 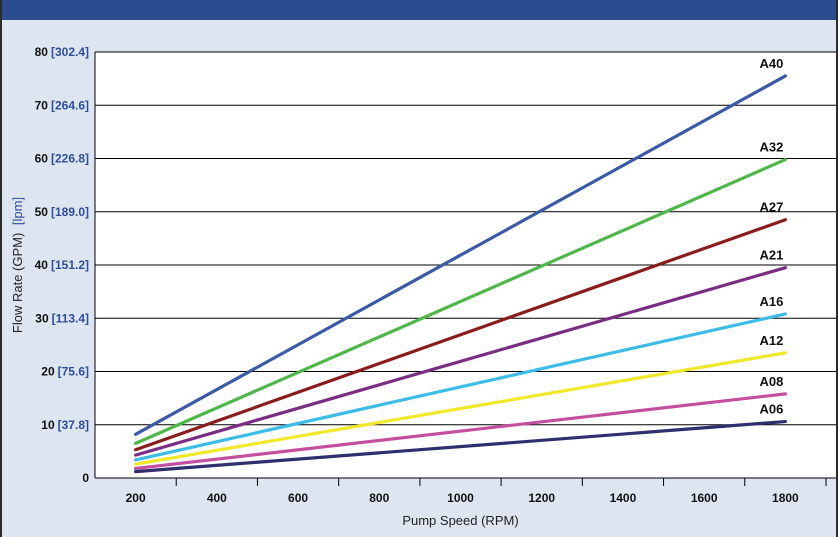 What do you see at coordinates (379, 498) in the screenshot?
I see `x-tick-label: 800` at bounding box center [379, 498].